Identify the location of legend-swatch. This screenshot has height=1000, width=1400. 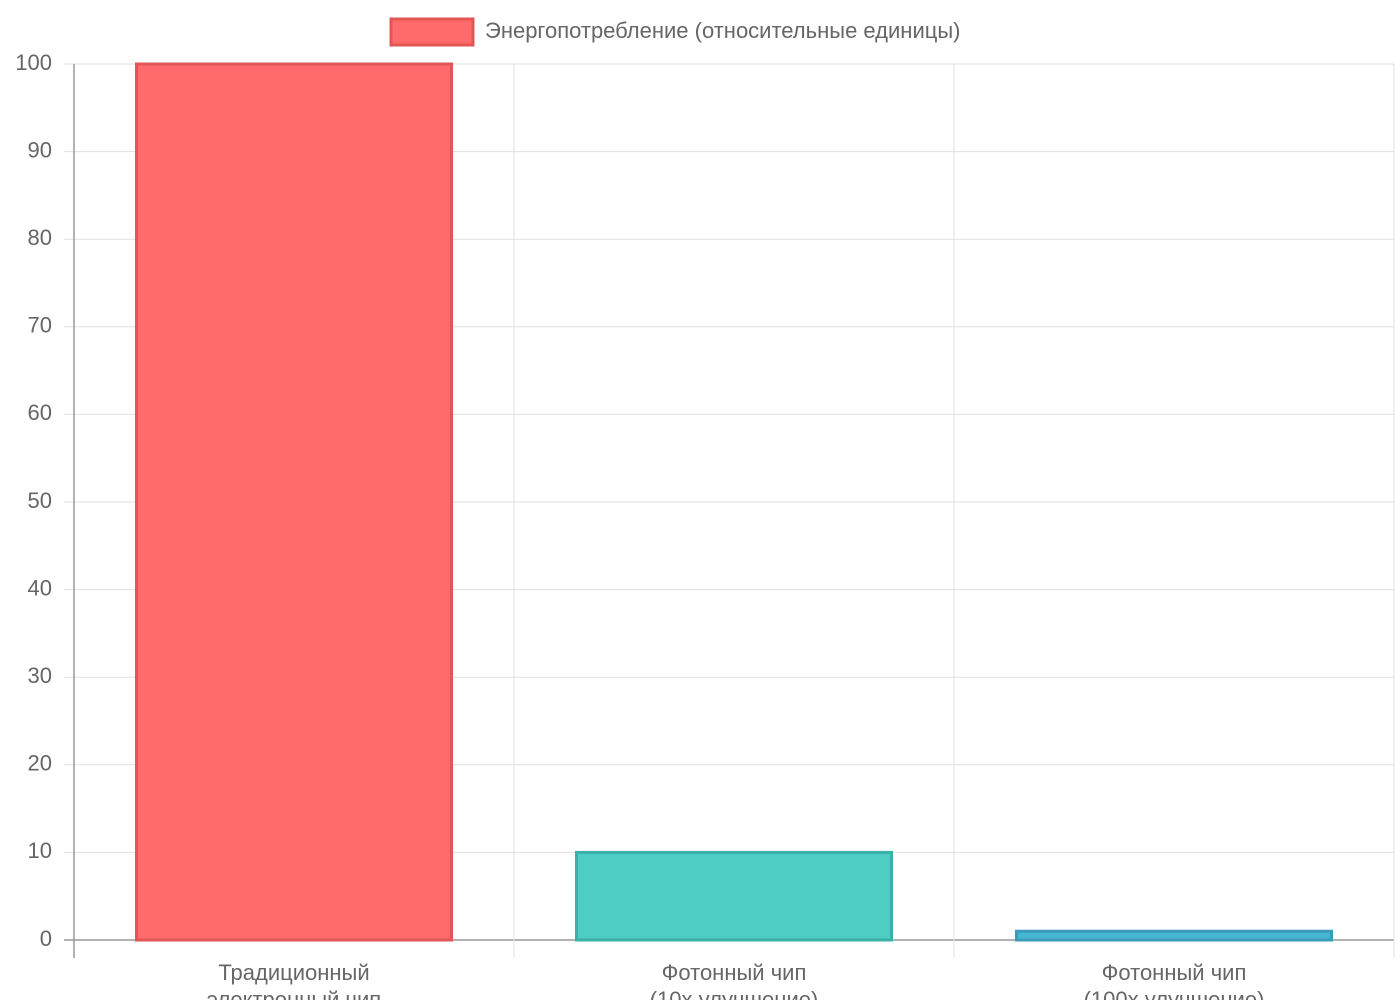
(432, 32).